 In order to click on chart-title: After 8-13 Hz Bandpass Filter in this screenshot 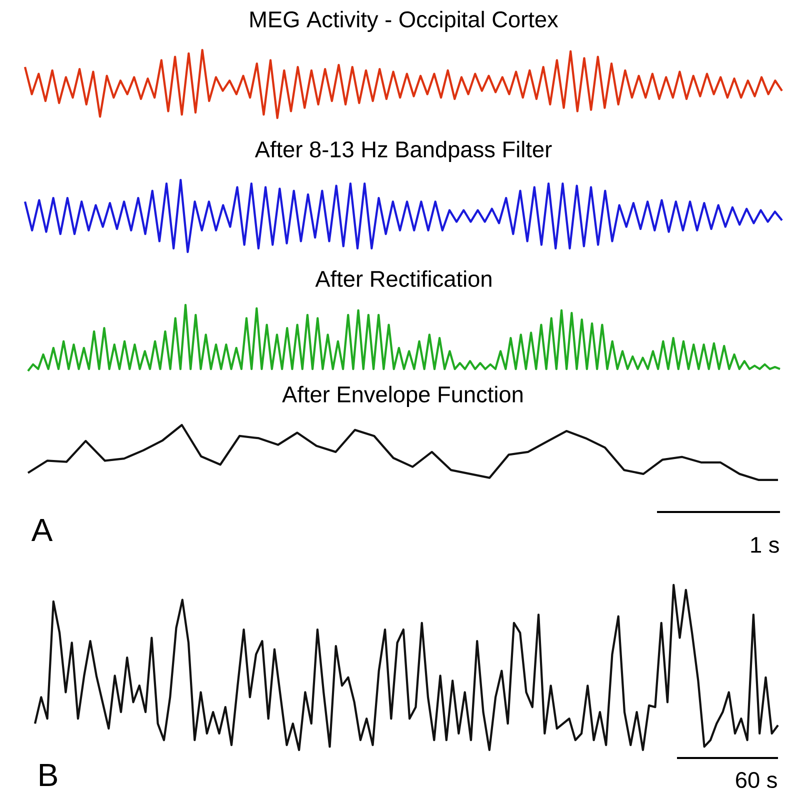, I will do `click(403, 151)`.